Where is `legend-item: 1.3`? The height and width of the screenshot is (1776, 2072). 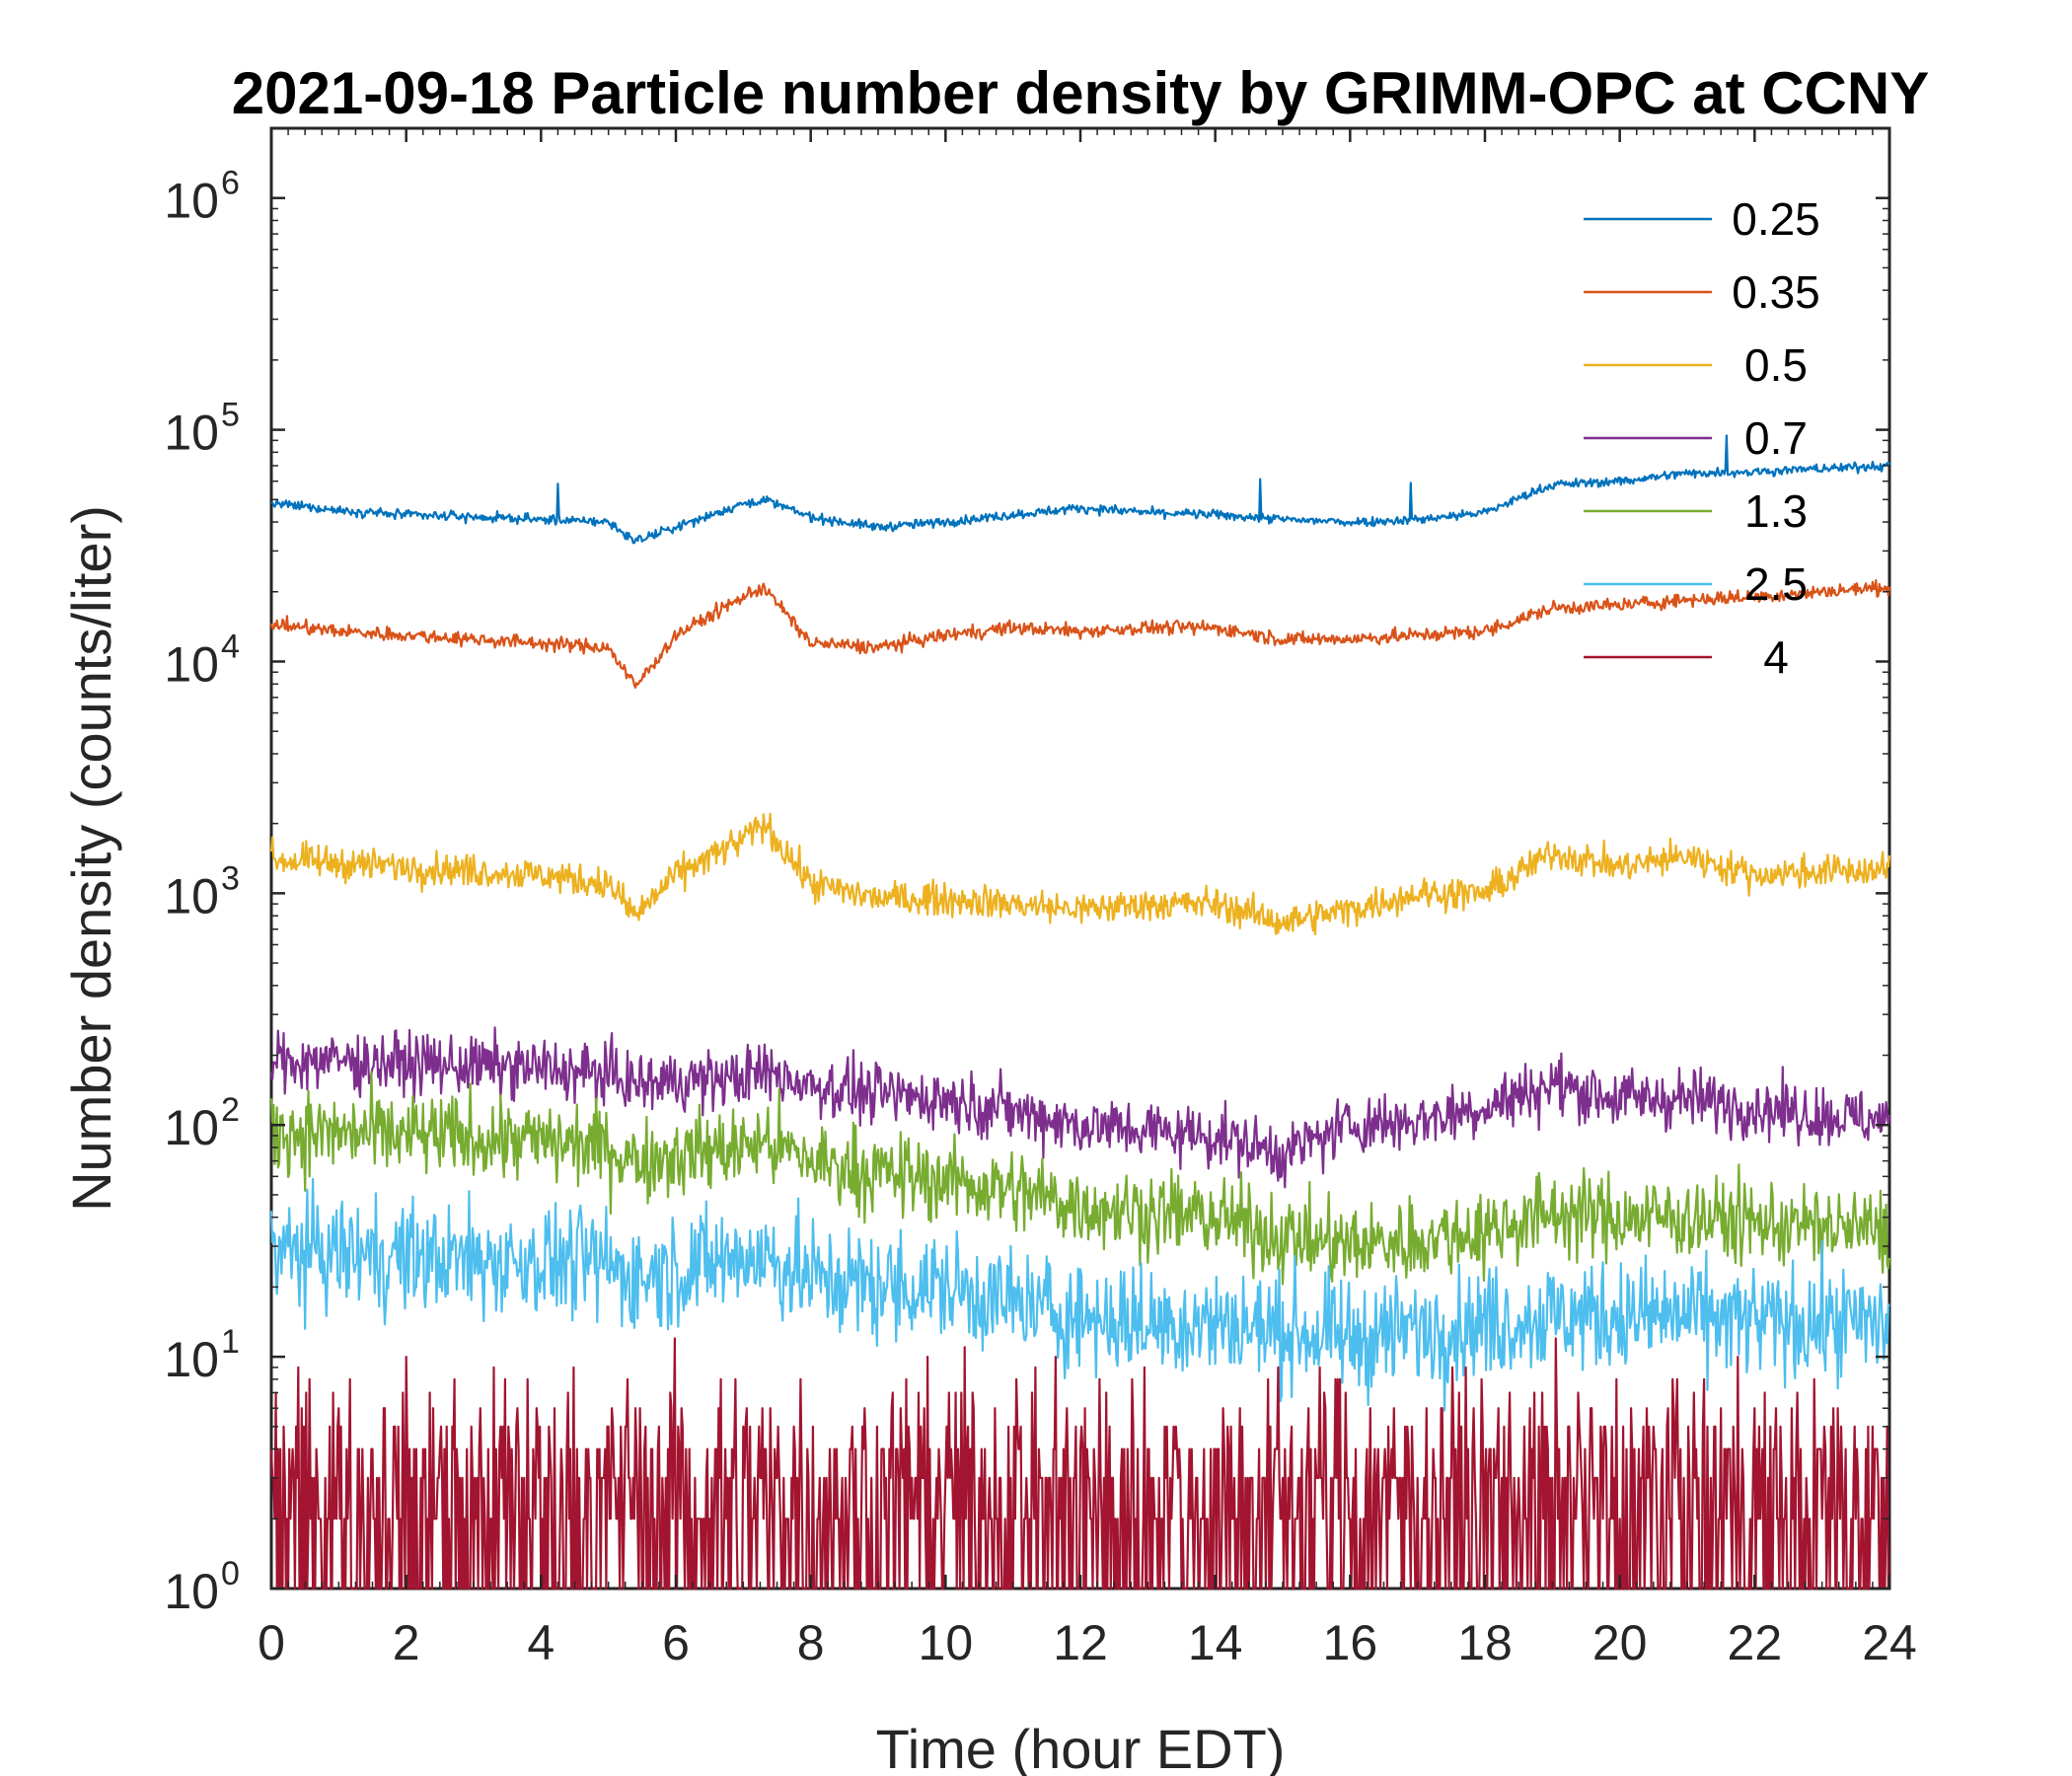 legend-item: 1.3 is located at coordinates (1696, 511).